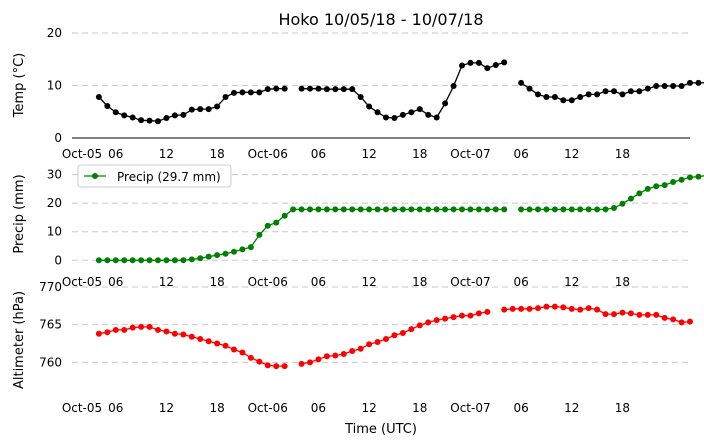 The width and height of the screenshot is (704, 445). I want to click on legend-box, so click(154, 176).